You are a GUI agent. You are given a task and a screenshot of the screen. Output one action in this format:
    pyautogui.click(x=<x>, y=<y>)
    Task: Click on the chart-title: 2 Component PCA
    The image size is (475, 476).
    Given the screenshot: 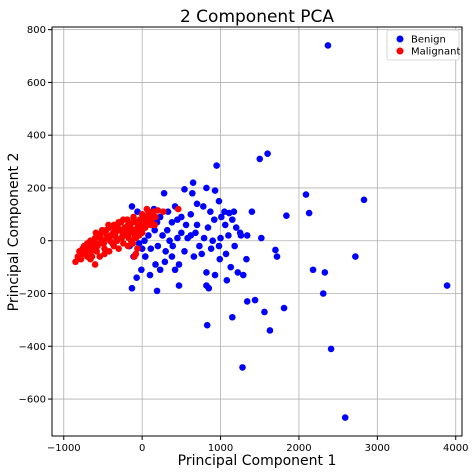 What is the action you would take?
    pyautogui.click(x=257, y=17)
    